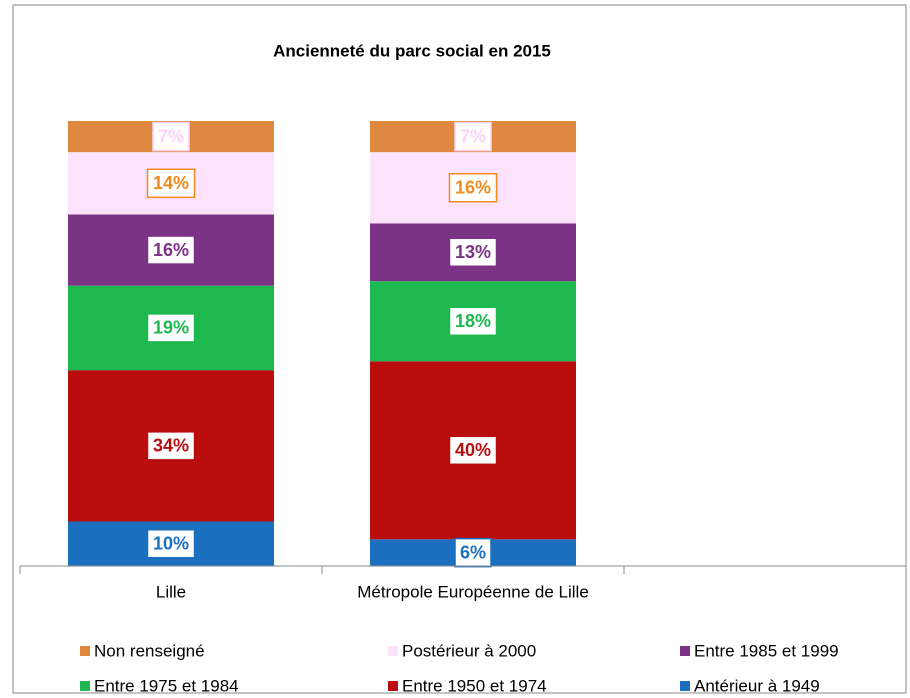 Image resolution: width=910 pixels, height=698 pixels. Describe the element at coordinates (757, 685) in the screenshot. I see `legend-label: Antérieur à 1949` at that location.